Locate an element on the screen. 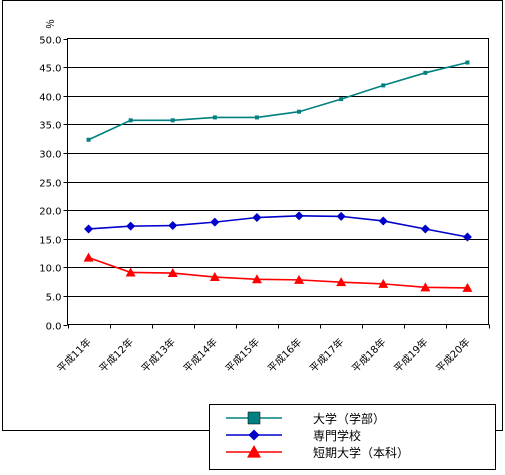 This screenshot has height=475, width=505. y-tick-label: 50.0 is located at coordinates (50, 41).